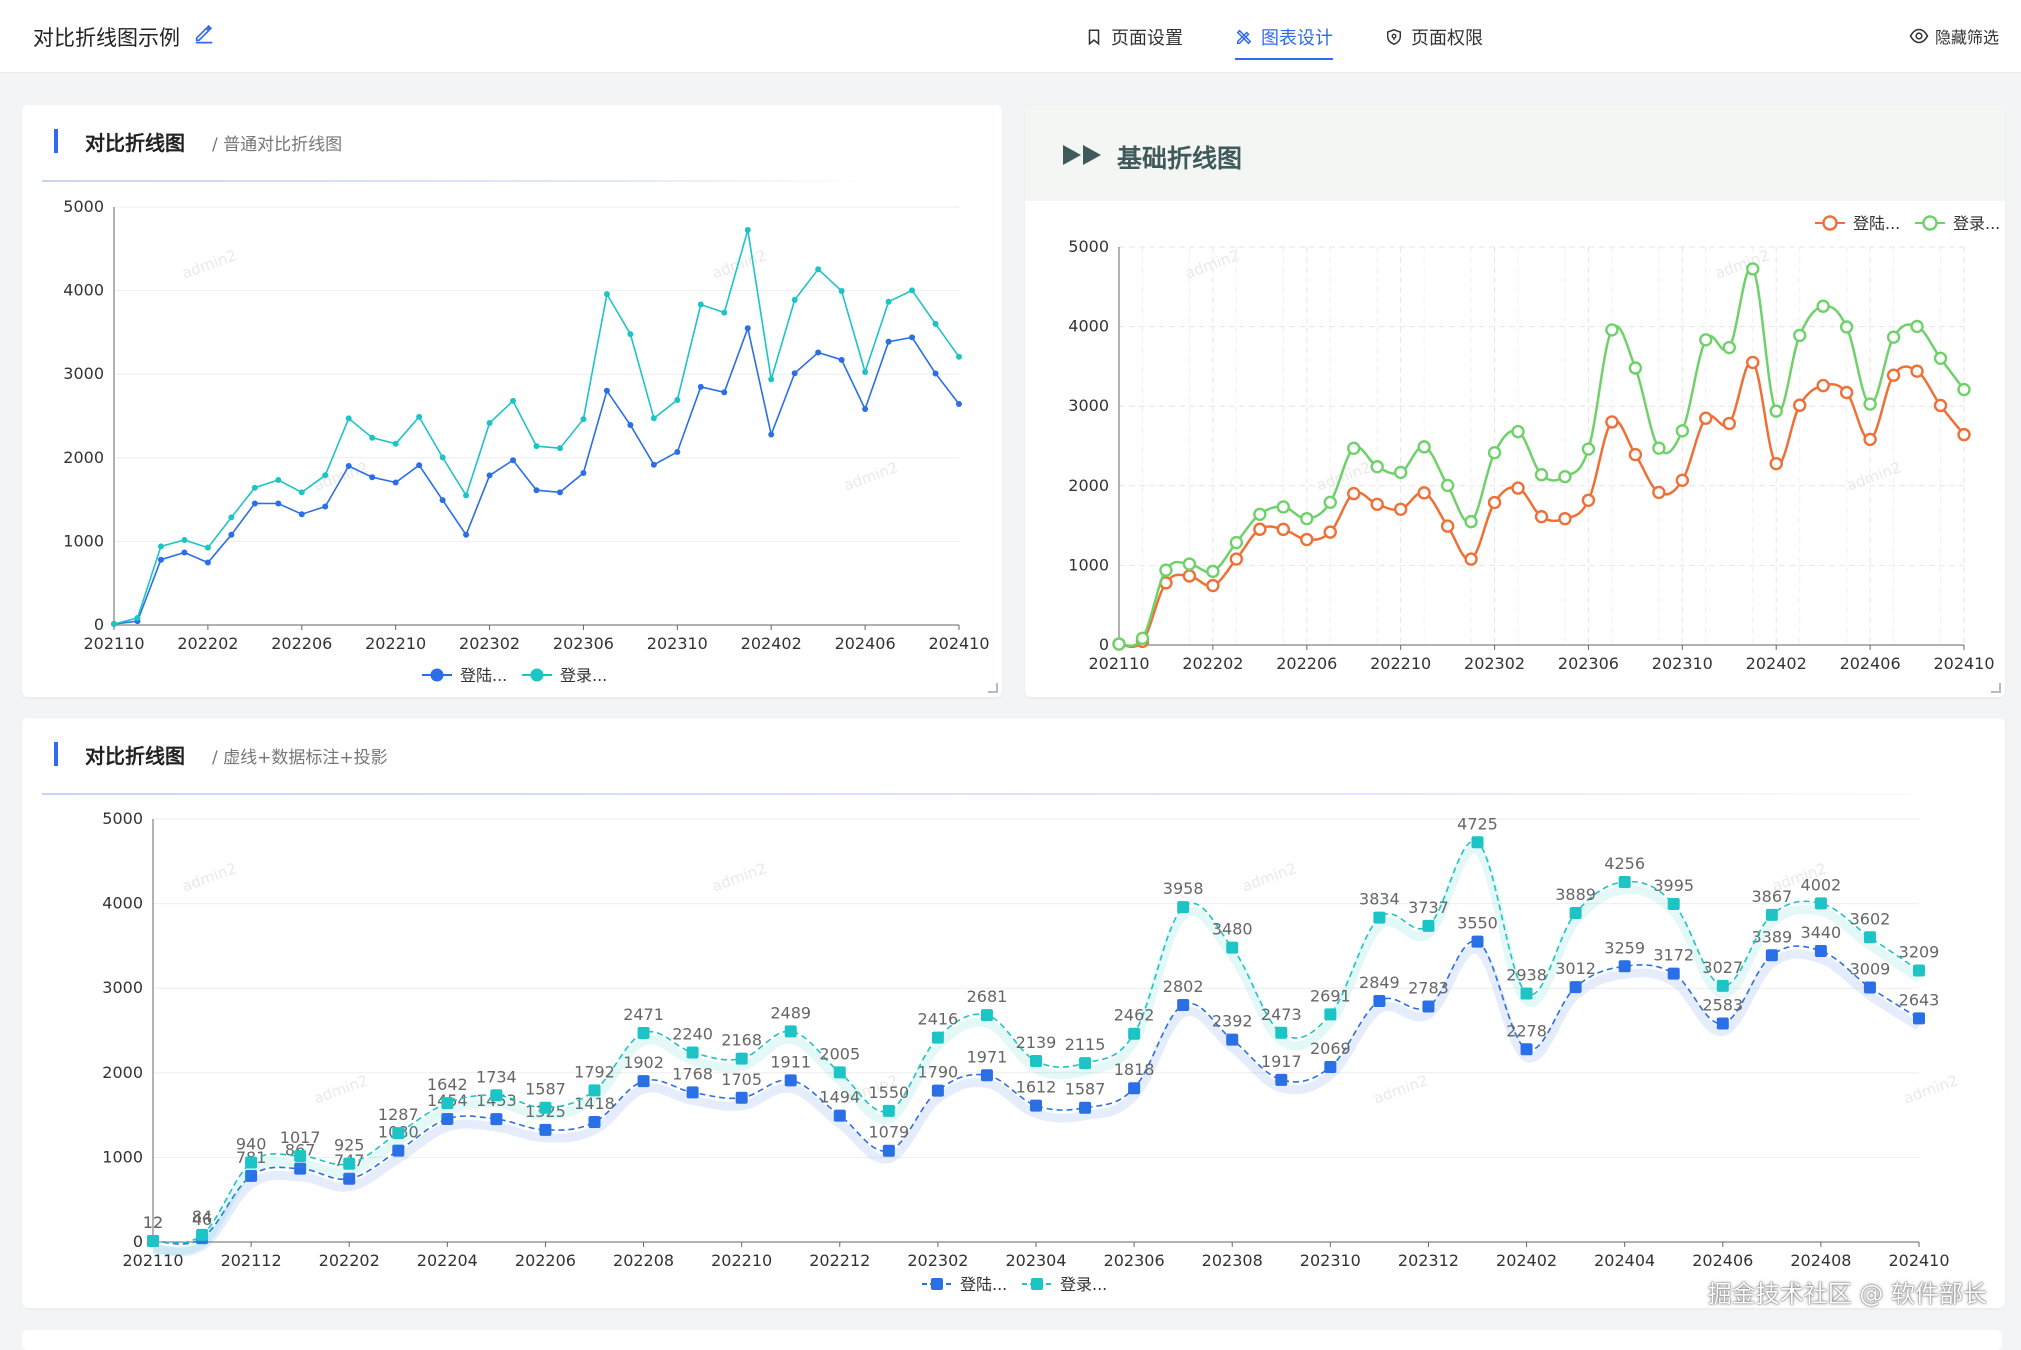 The width and height of the screenshot is (2021, 1350). What do you see at coordinates (1954, 36) in the screenshot?
I see `hide-filter-button: 隐藏筛选` at bounding box center [1954, 36].